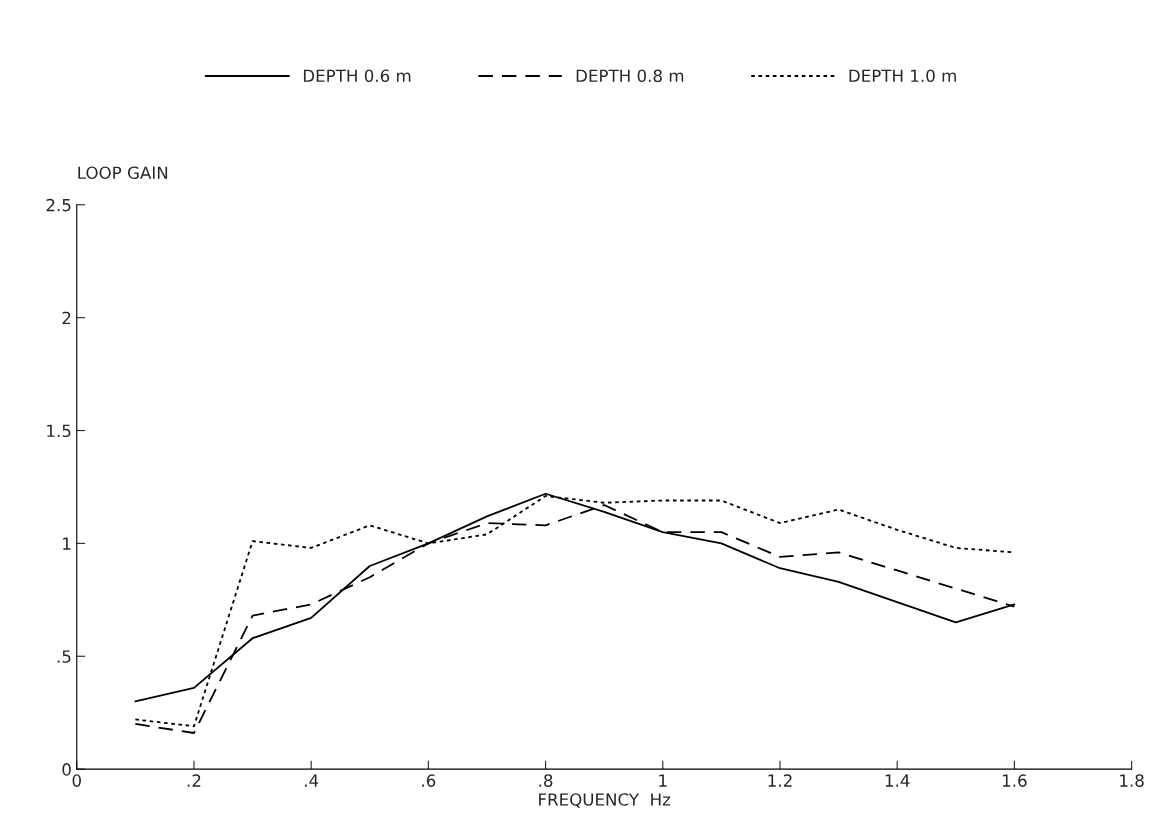 Image resolution: width=1163 pixels, height=836 pixels. Describe the element at coordinates (1132, 780) in the screenshot. I see `x-tick-label: 1.8` at that location.